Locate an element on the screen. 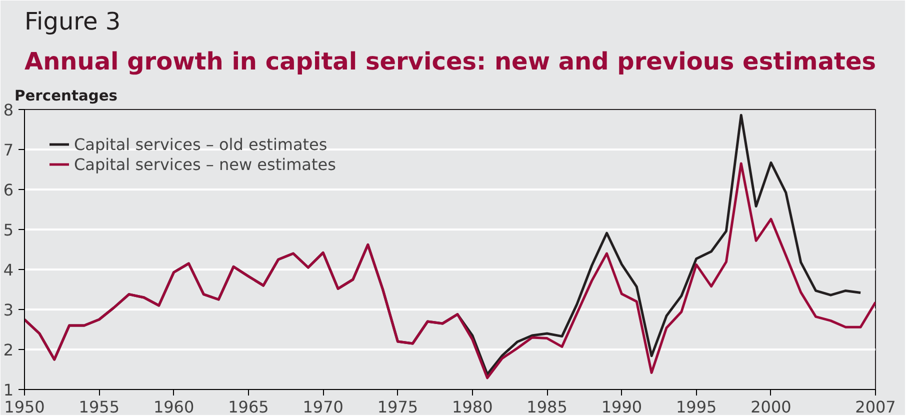 This screenshot has width=911, height=419. x-tick-label: 1990 is located at coordinates (621, 407).